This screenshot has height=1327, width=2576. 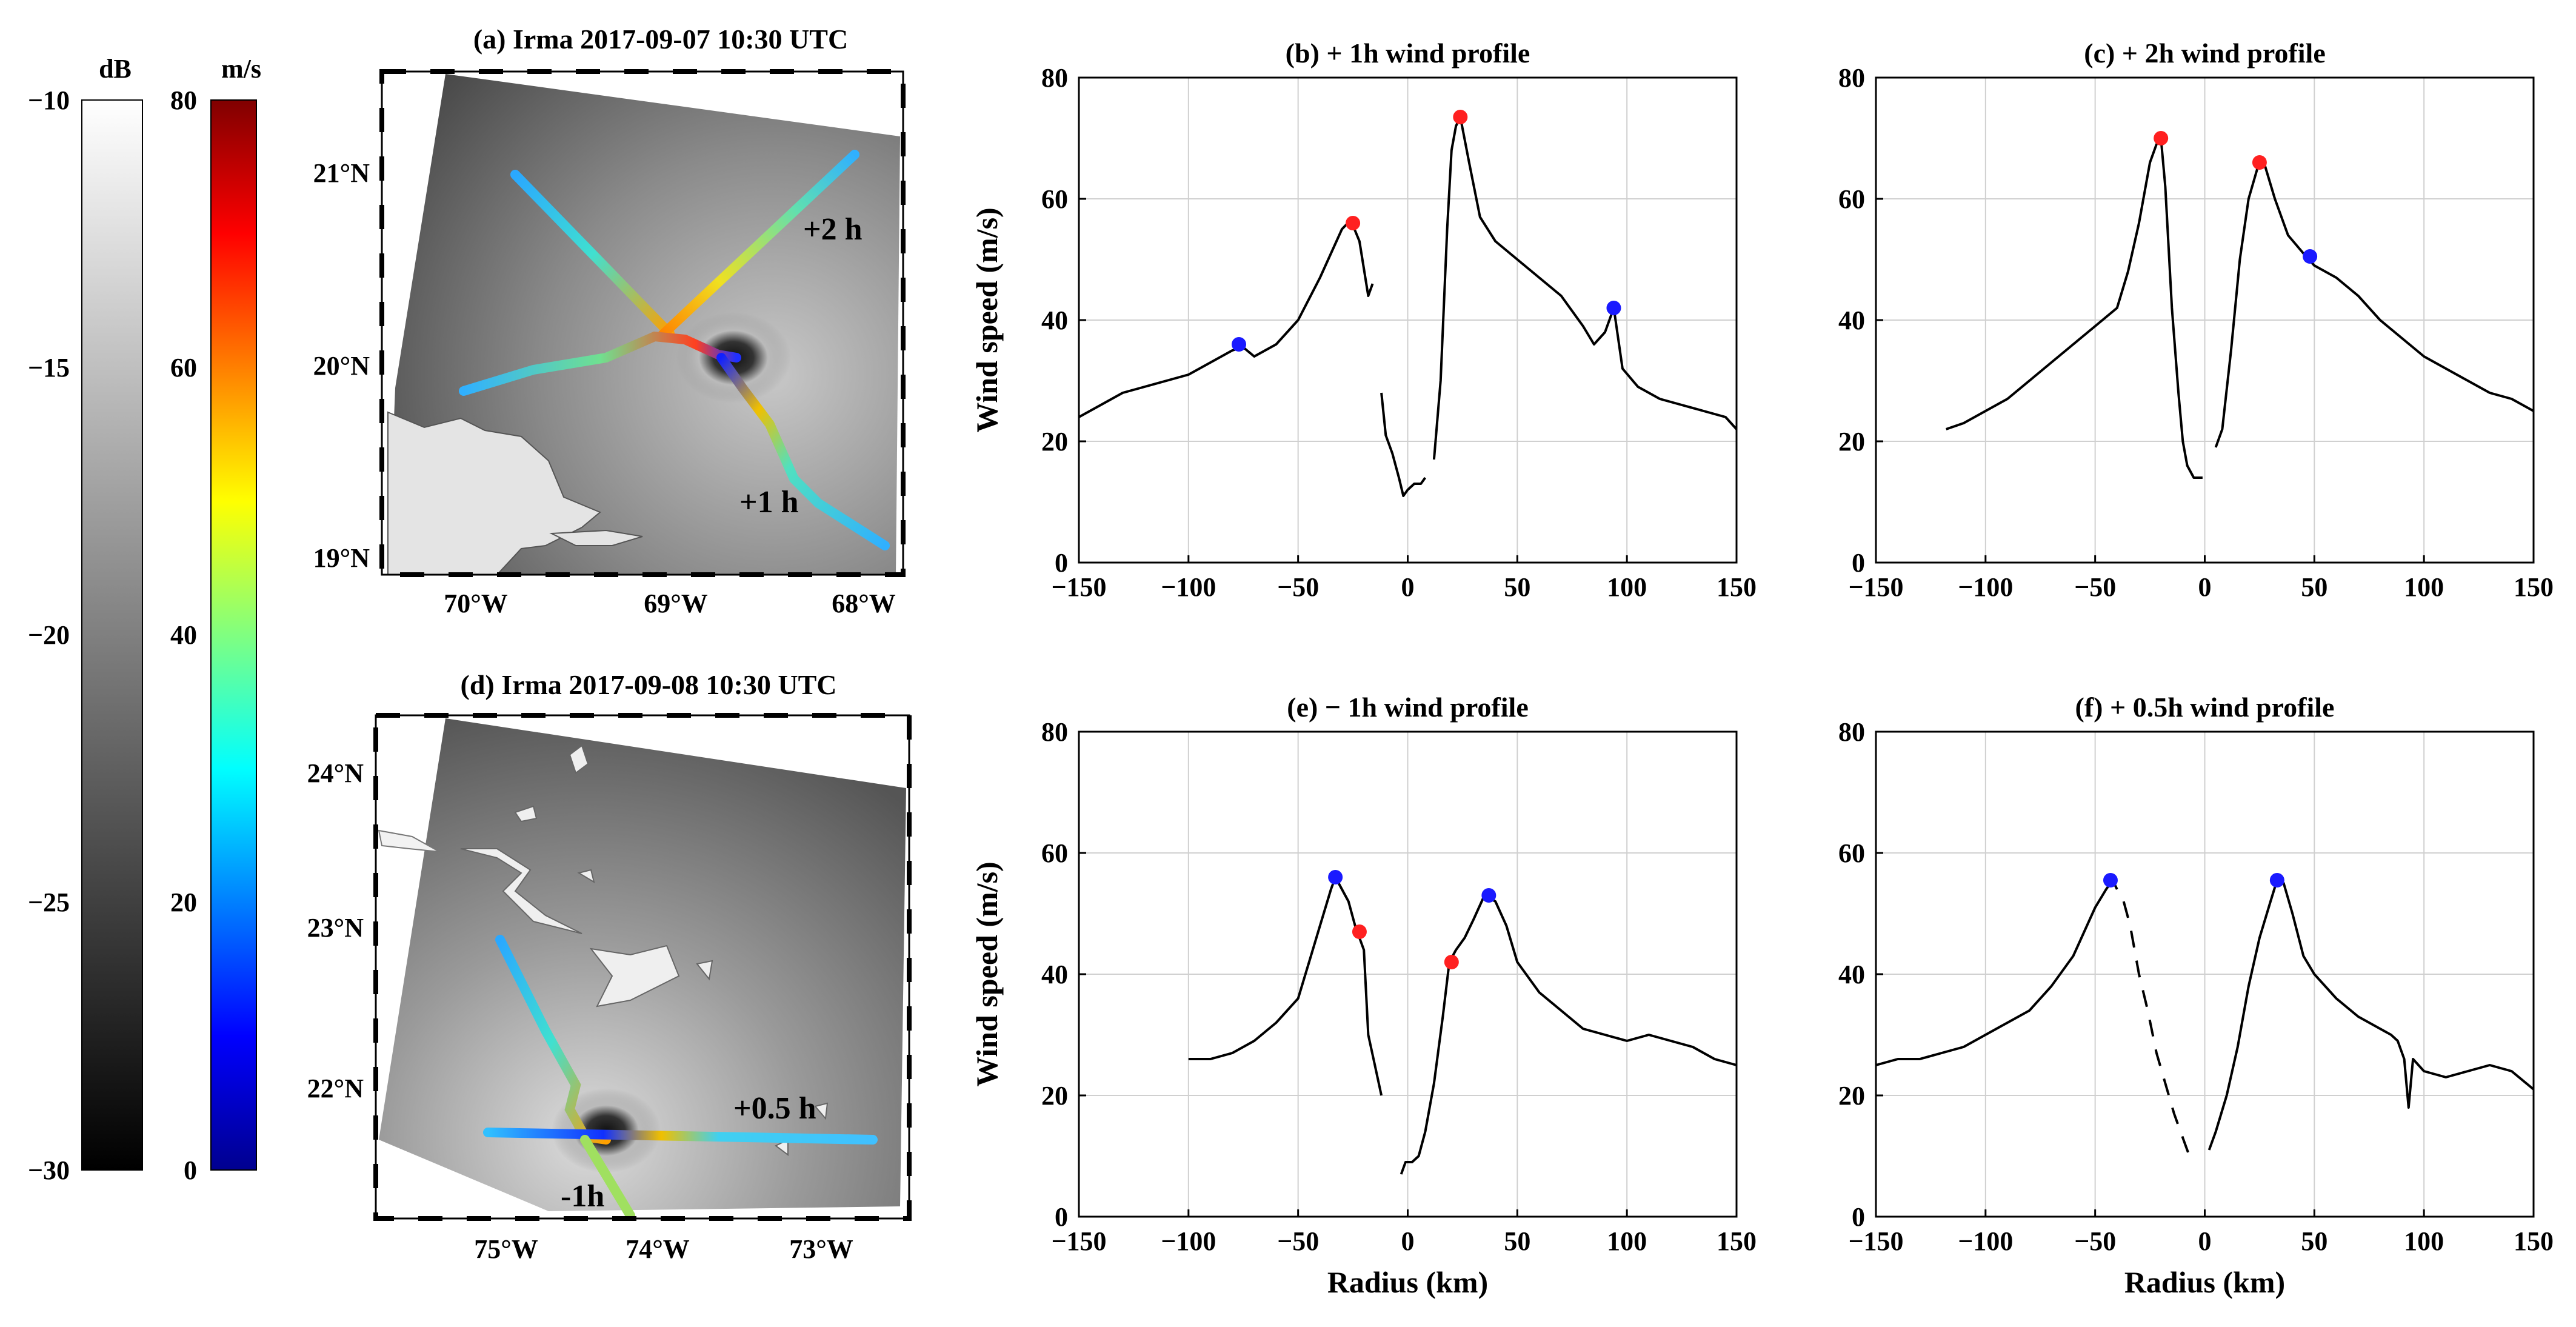 What do you see at coordinates (49, 368) in the screenshot?
I see `db-tick-label: −15` at bounding box center [49, 368].